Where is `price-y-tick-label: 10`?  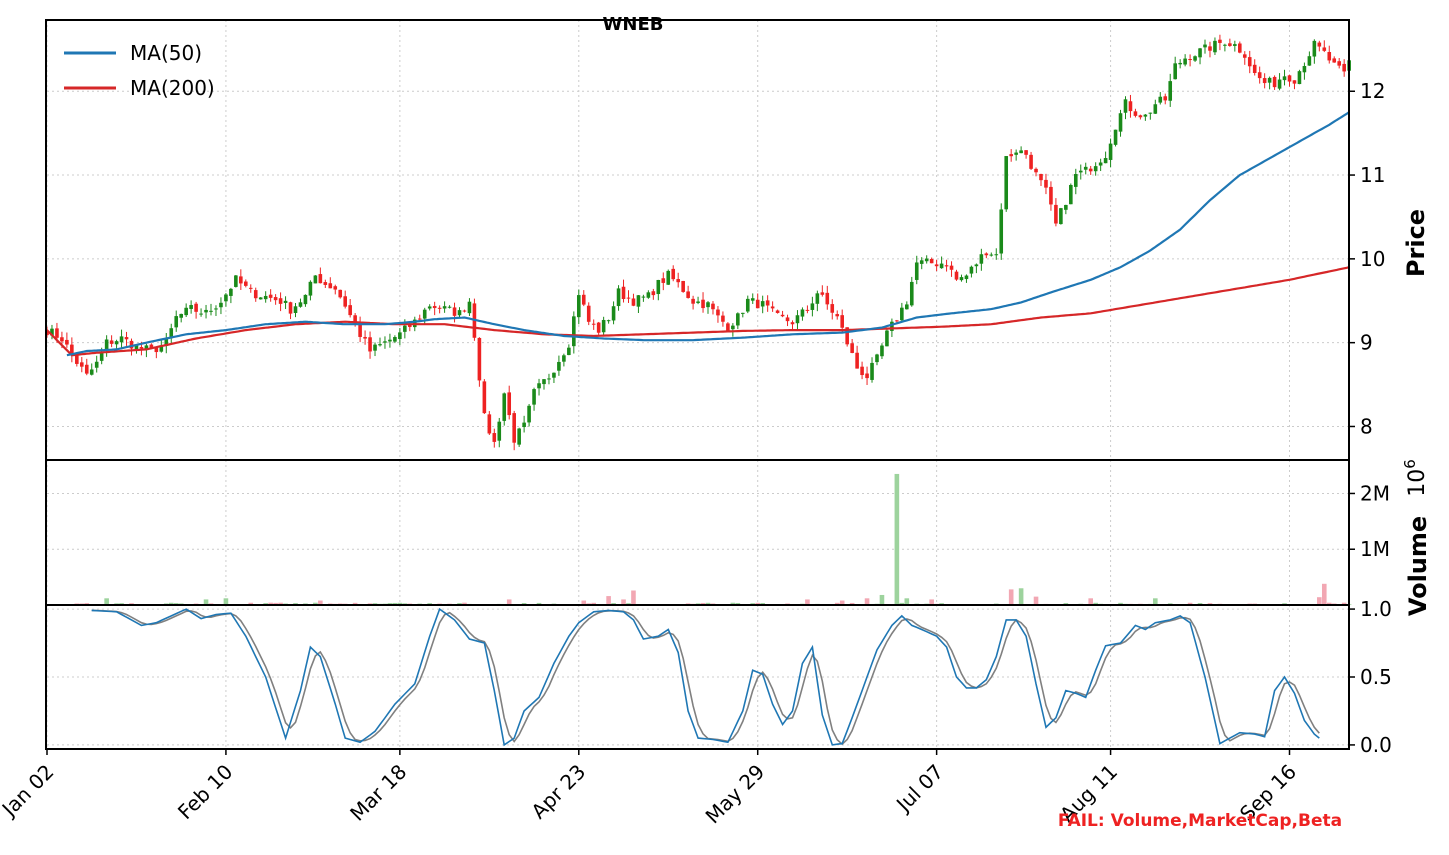
price-y-tick-label: 10 is located at coordinates (1372, 259).